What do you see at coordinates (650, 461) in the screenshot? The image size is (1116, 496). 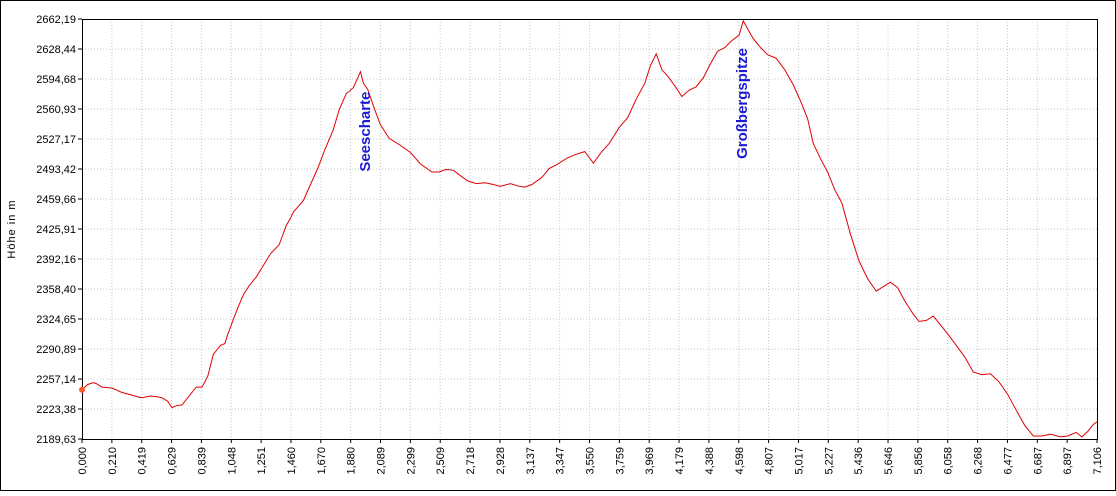 I see `x-tick-label: 3,969` at bounding box center [650, 461].